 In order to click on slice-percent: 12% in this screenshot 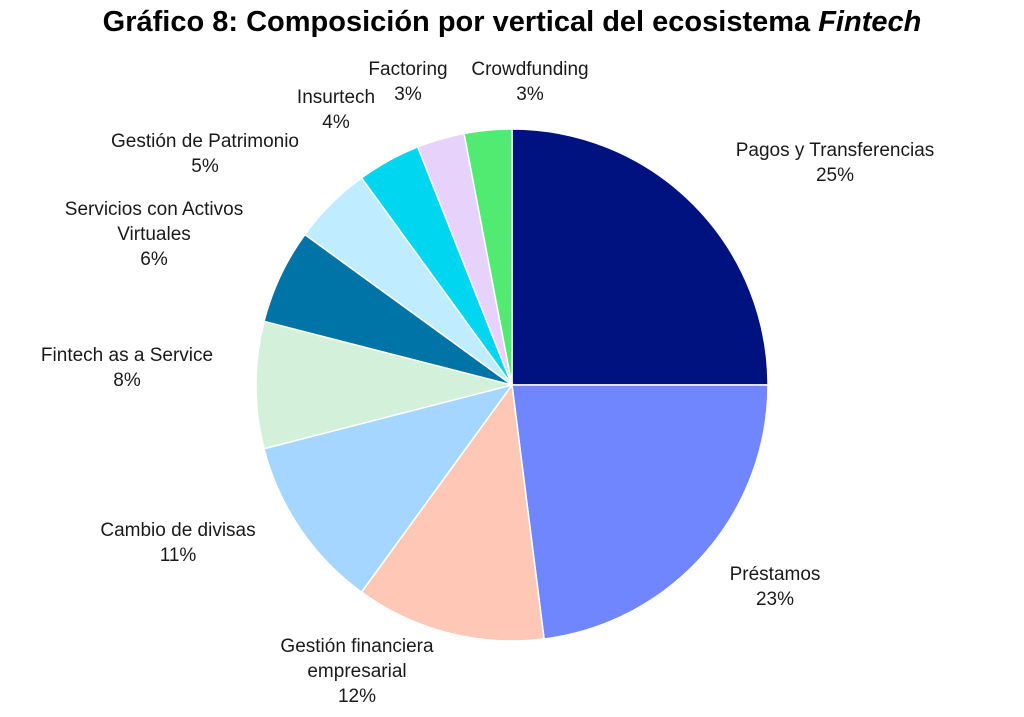, I will do `click(357, 696)`.